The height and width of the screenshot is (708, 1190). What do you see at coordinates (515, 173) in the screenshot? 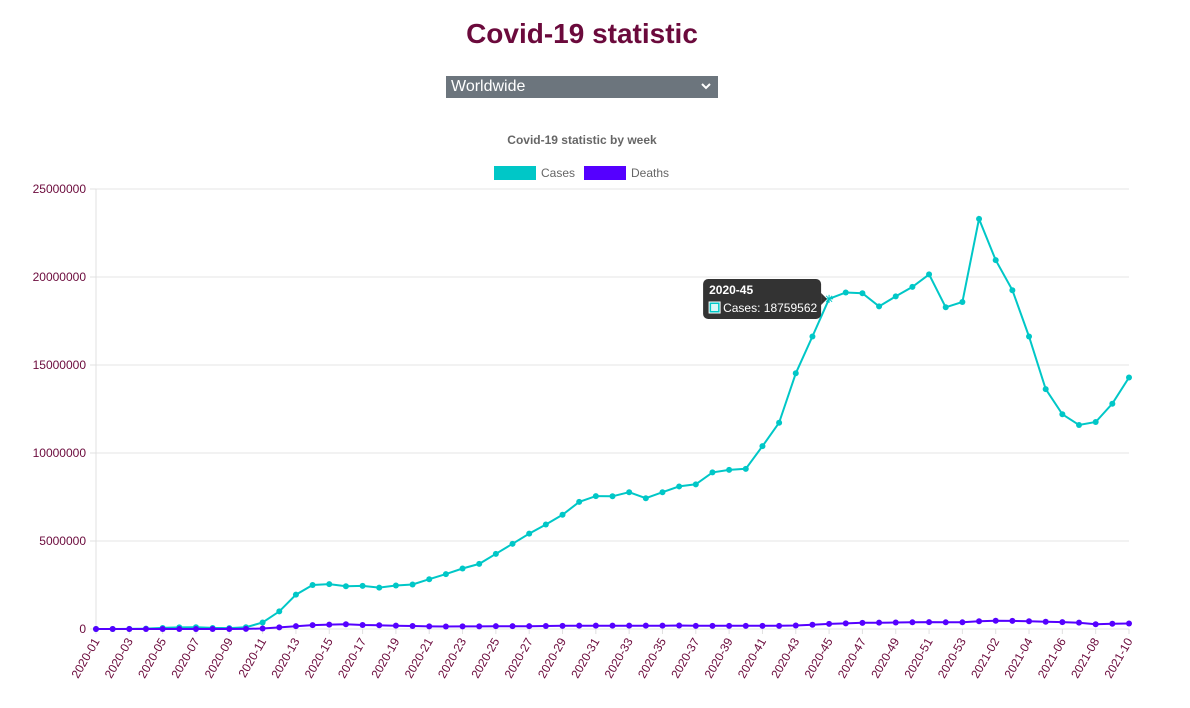
I see `legend-swatch-cases` at bounding box center [515, 173].